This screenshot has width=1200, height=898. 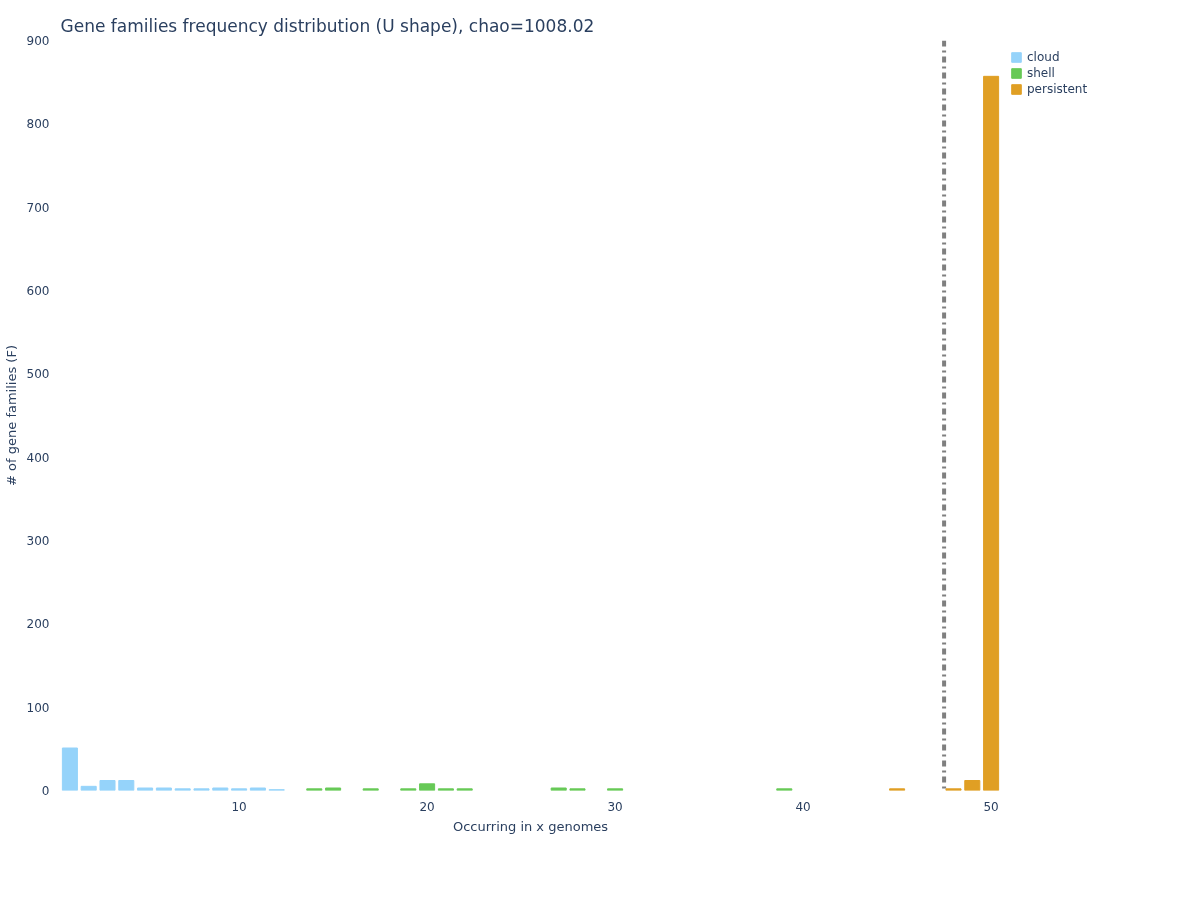 What do you see at coordinates (38, 541) in the screenshot?
I see `y-tick-label: 300` at bounding box center [38, 541].